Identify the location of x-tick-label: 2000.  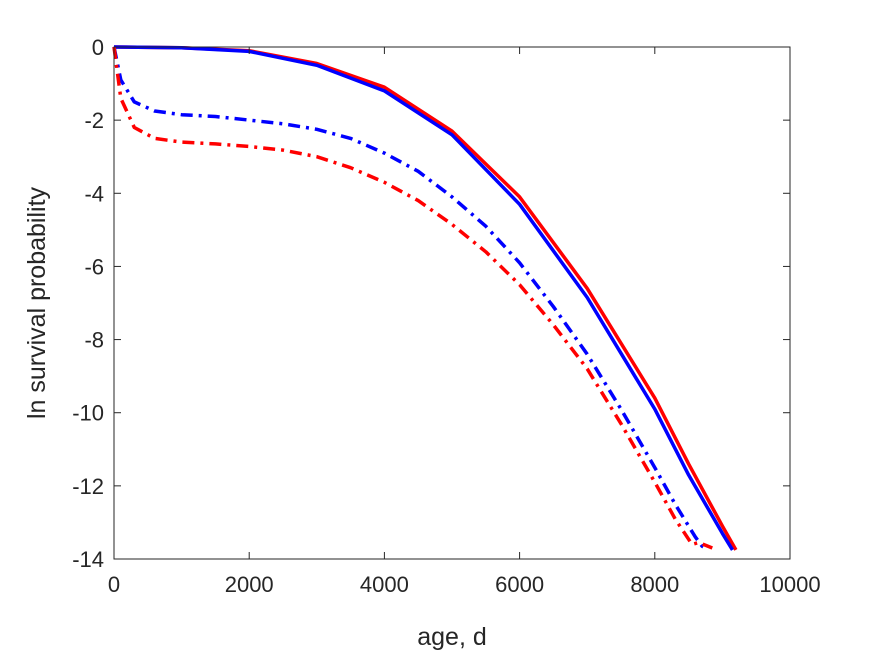
(249, 584).